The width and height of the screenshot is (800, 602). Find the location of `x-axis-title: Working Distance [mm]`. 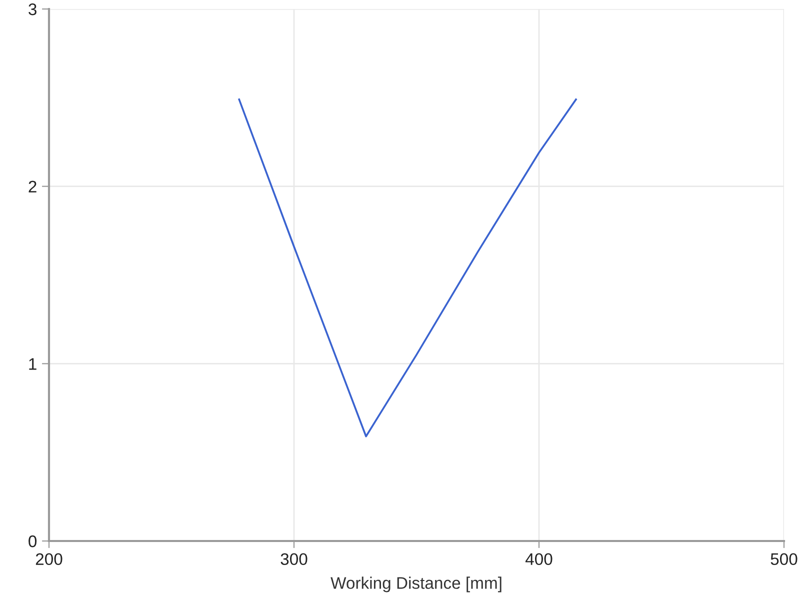

x-axis-title: Working Distance [mm] is located at coordinates (416, 584).